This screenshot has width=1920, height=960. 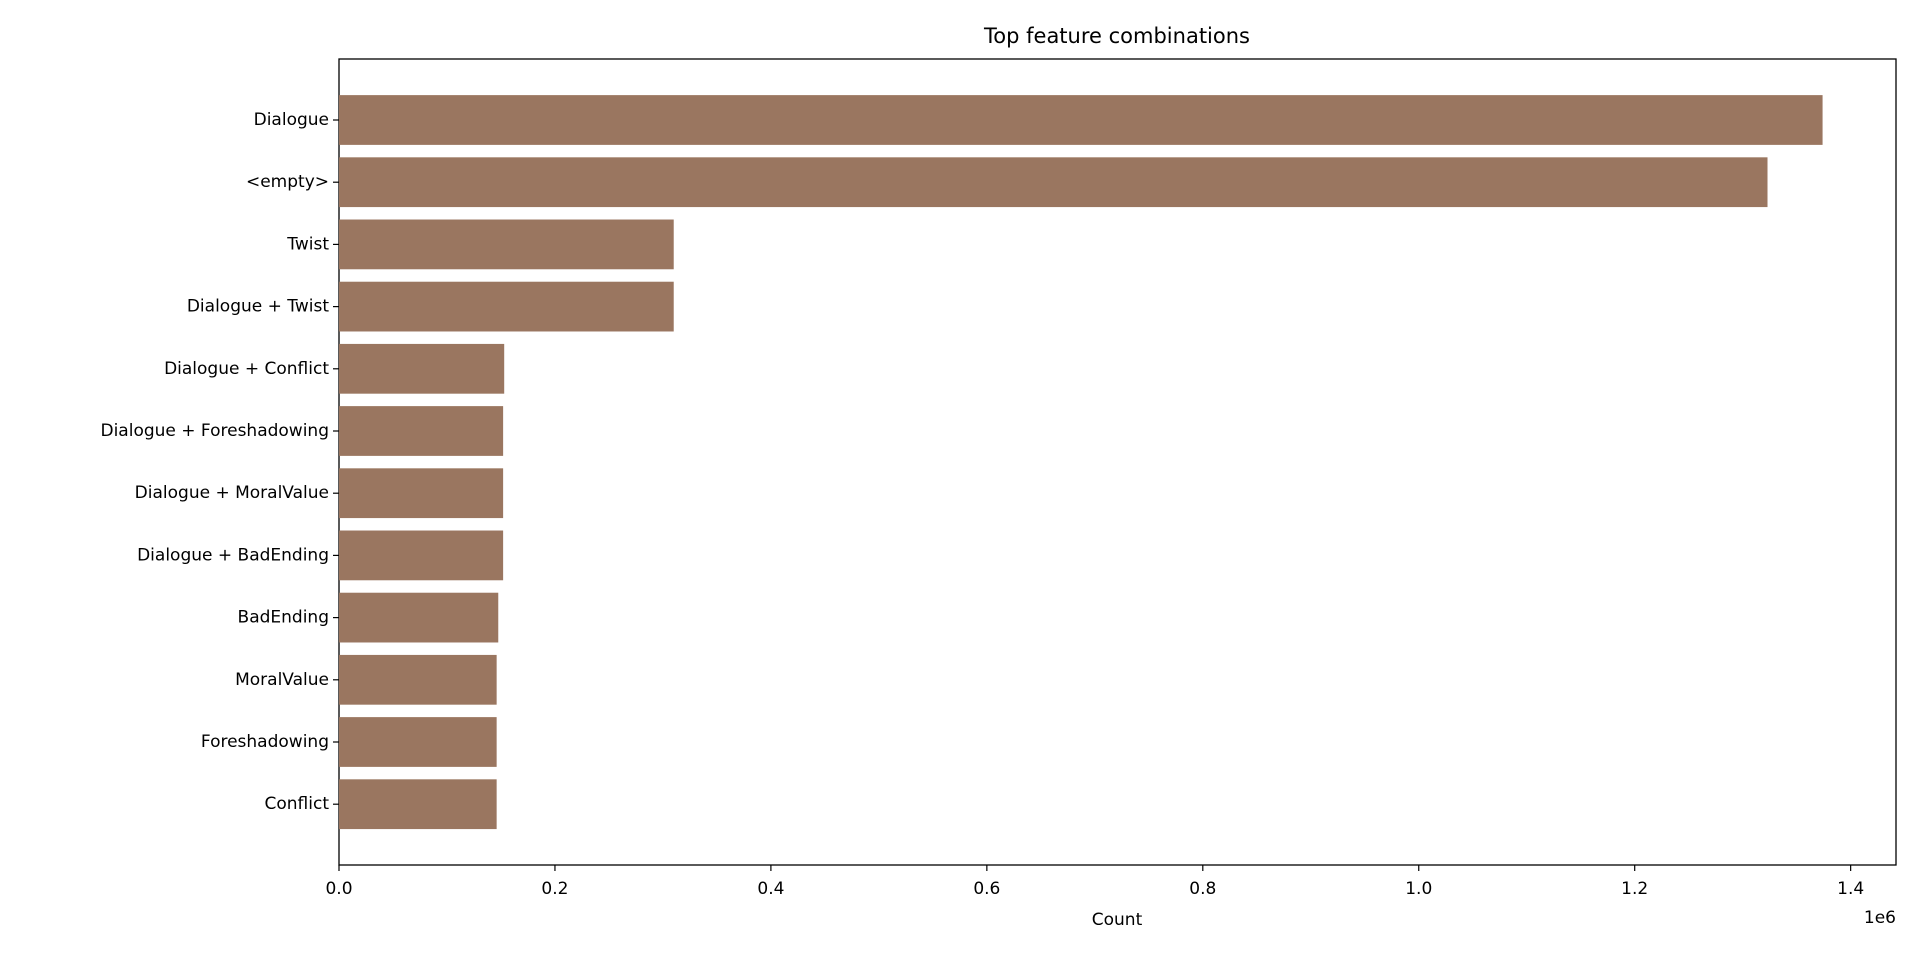 What do you see at coordinates (1634, 889) in the screenshot?
I see `x-tick-label: 1.2` at bounding box center [1634, 889].